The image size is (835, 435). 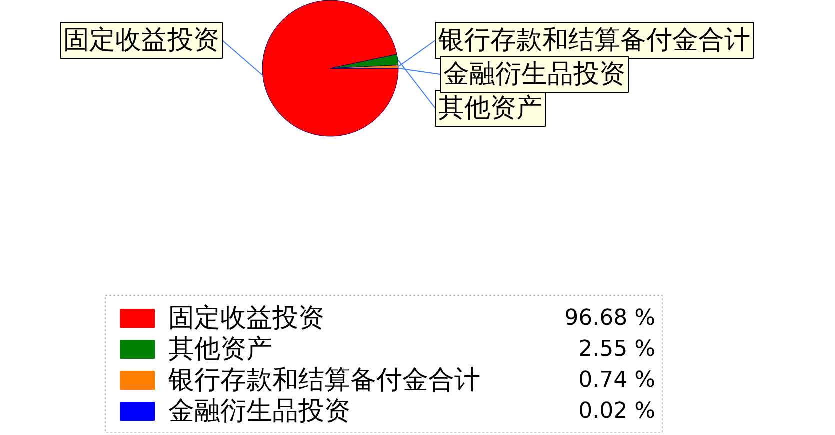 What do you see at coordinates (610, 318) in the screenshot?
I see `data-label: 96.68 %` at bounding box center [610, 318].